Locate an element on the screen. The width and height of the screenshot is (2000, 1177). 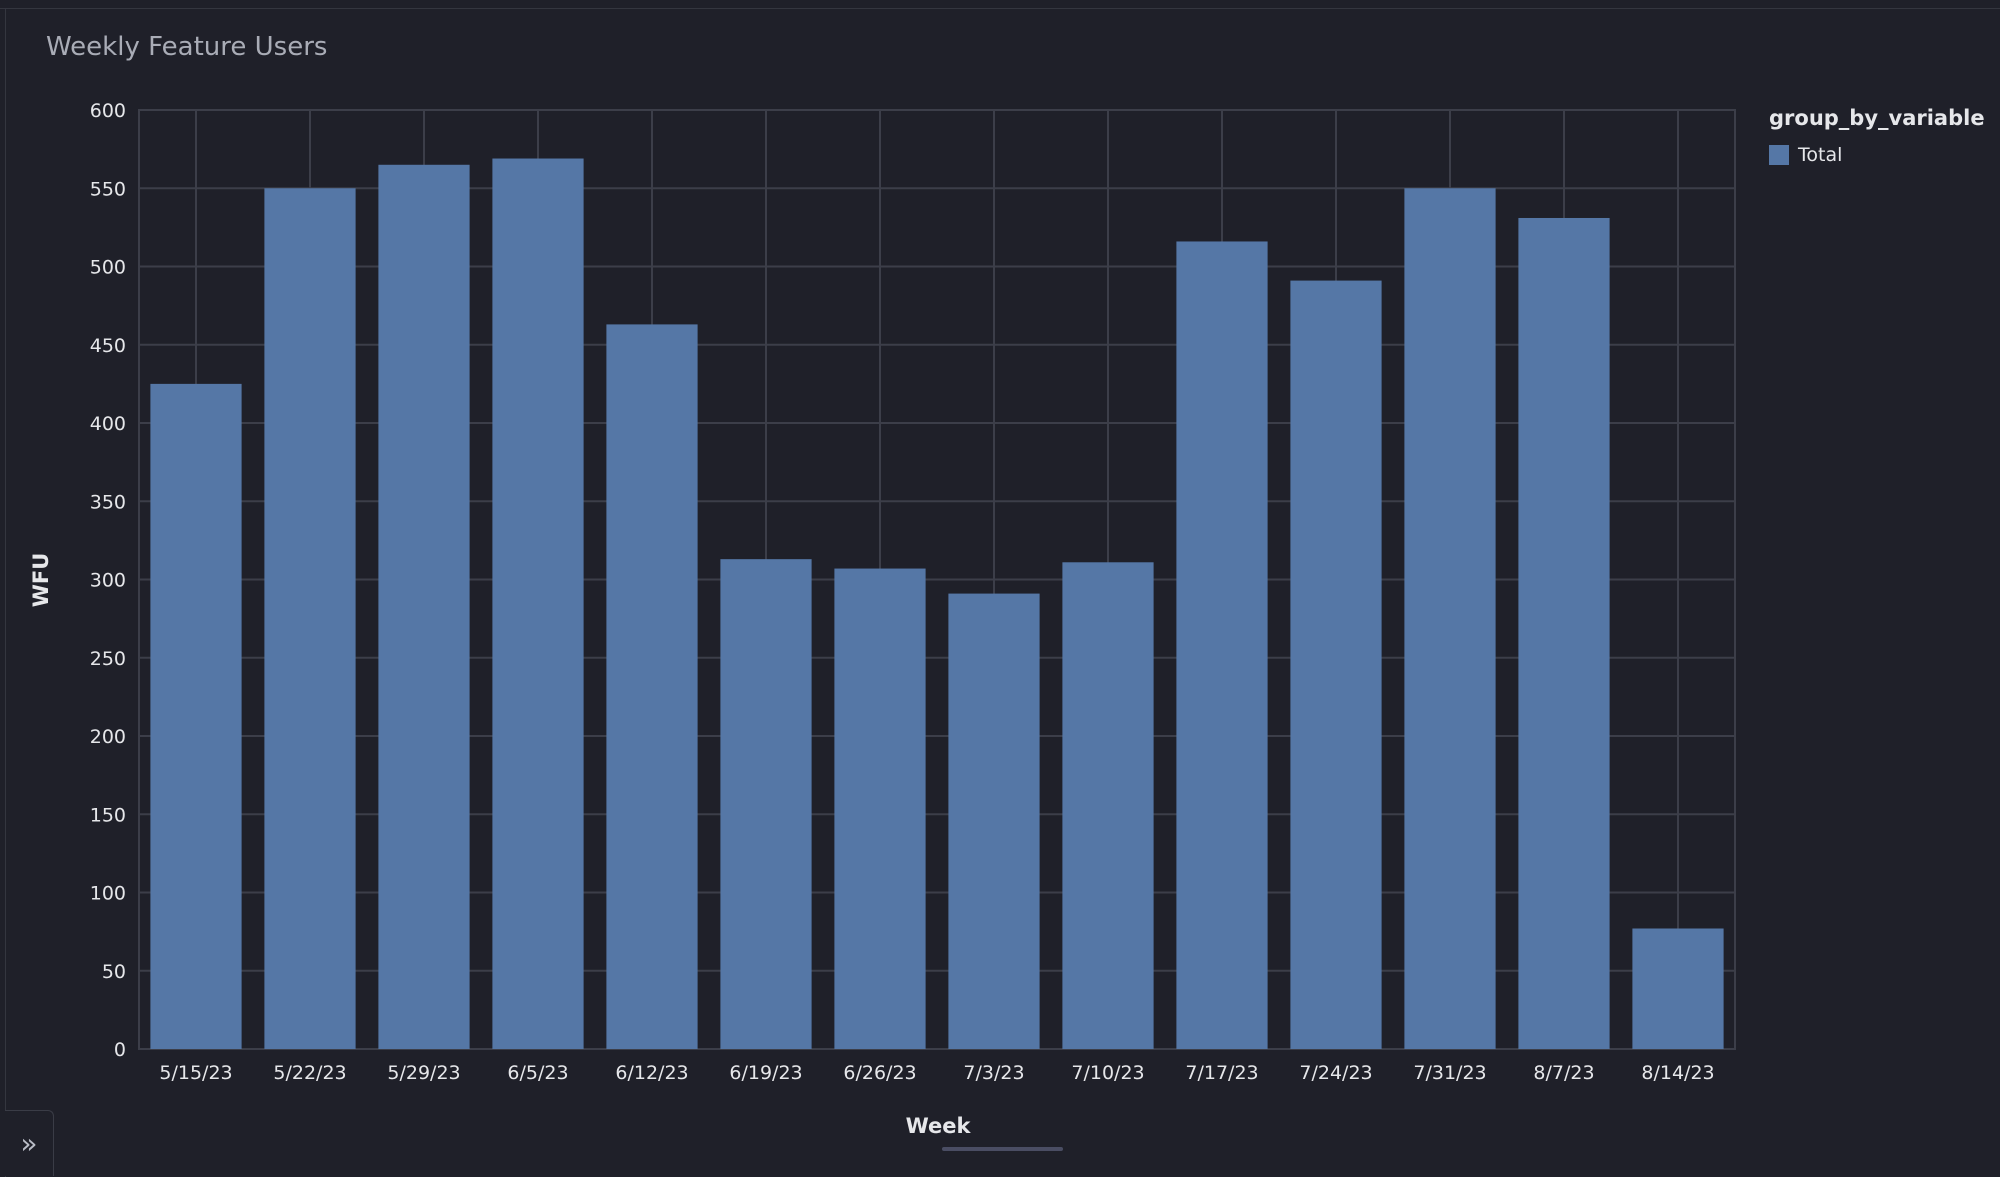
y-tick-label: 150 is located at coordinates (108, 815).